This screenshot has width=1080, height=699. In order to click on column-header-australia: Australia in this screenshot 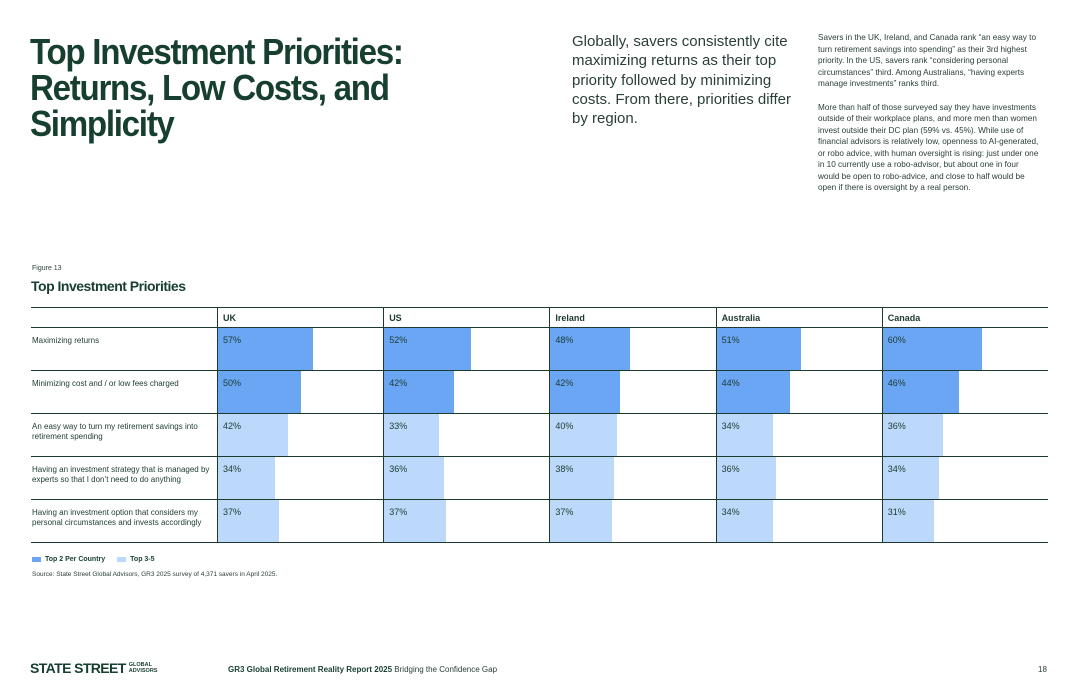, I will do `click(798, 317)`.